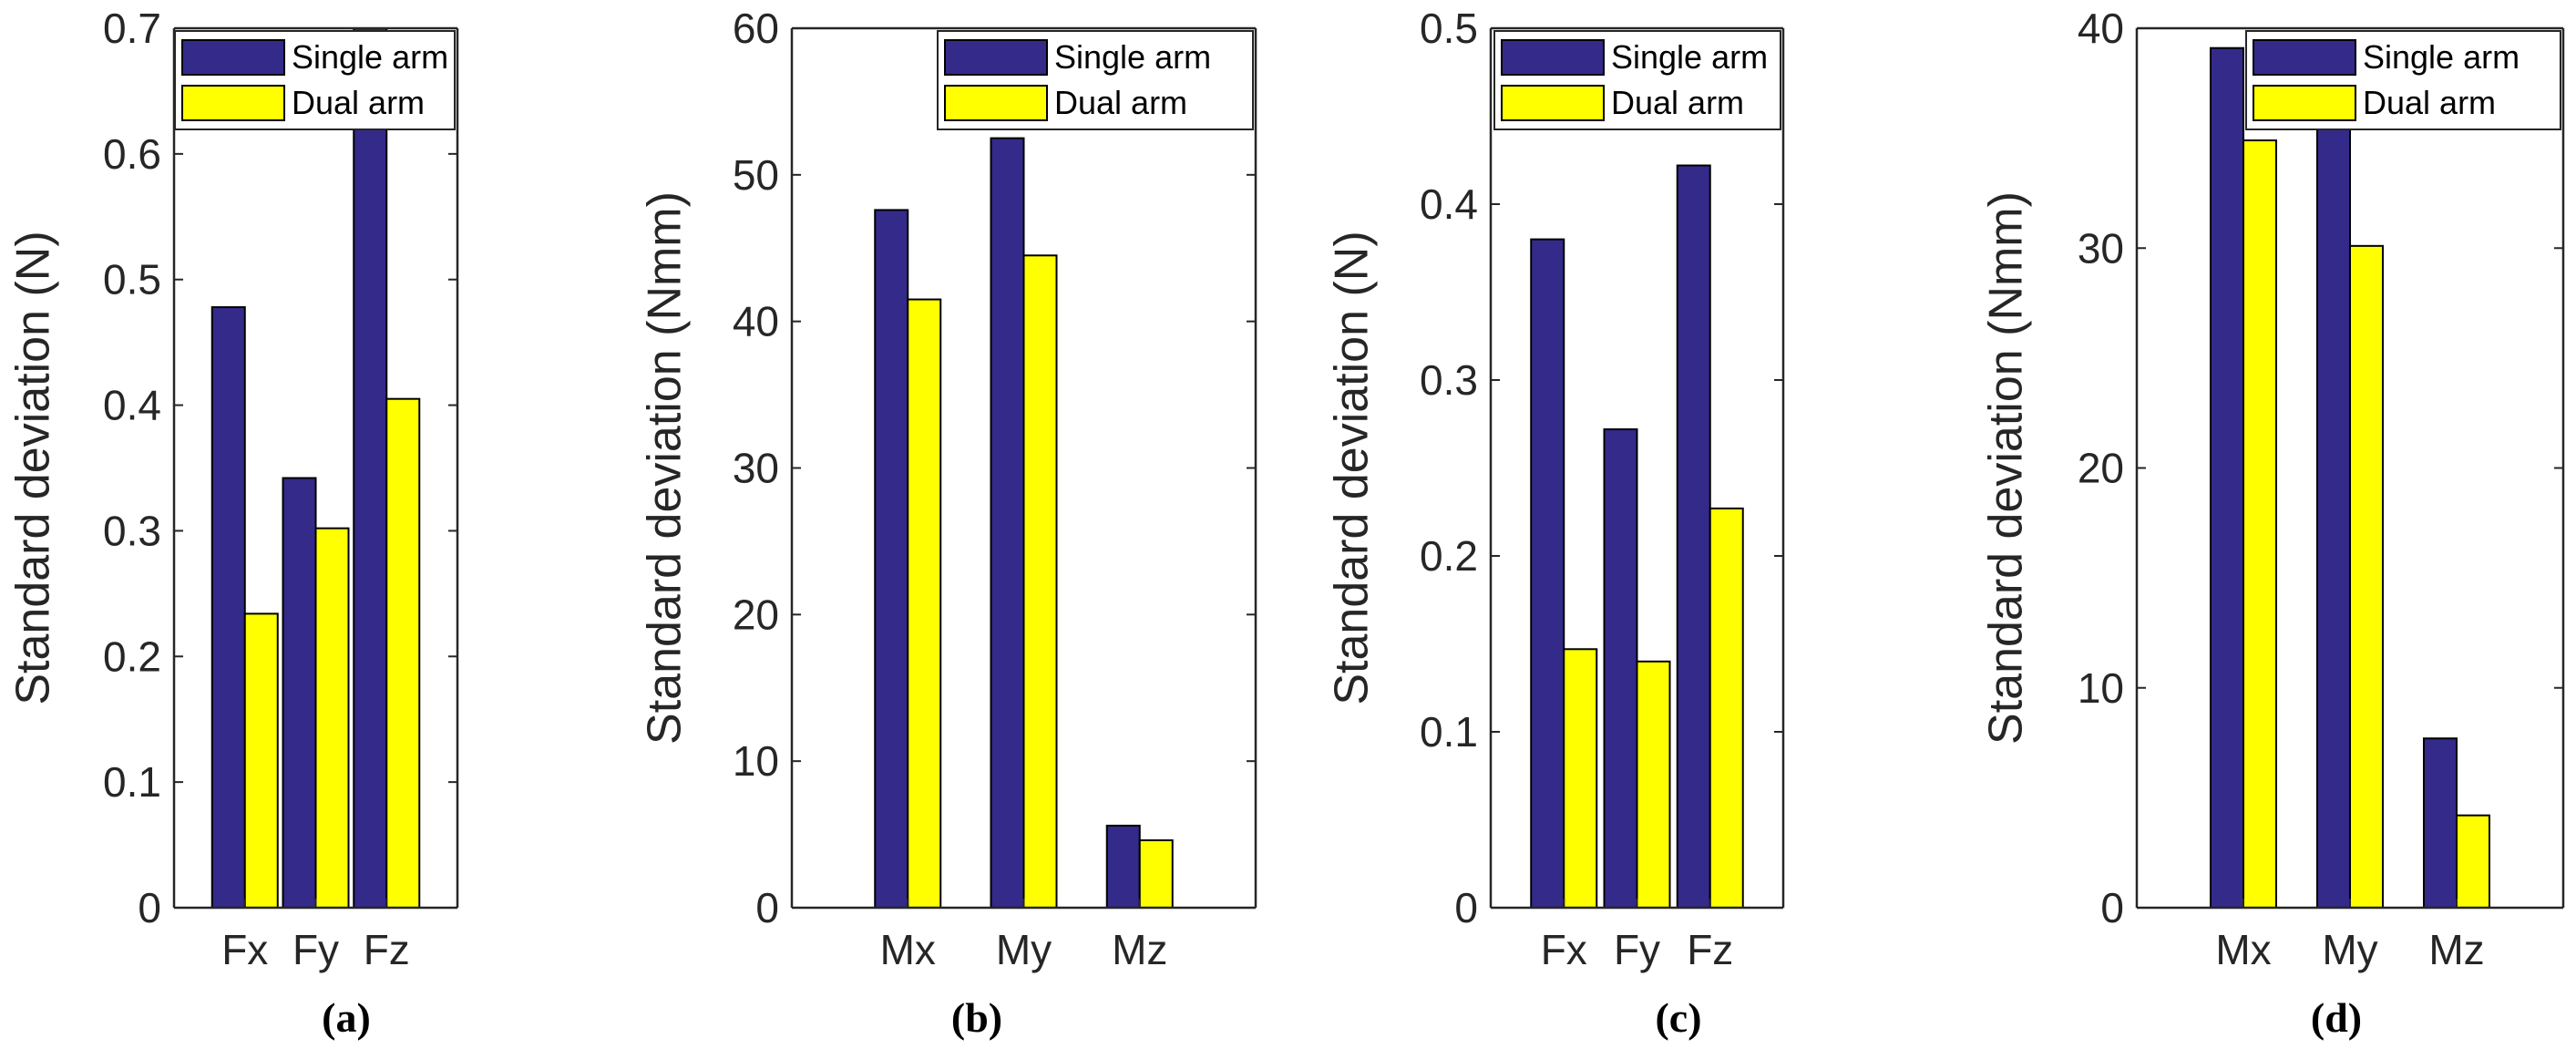 The width and height of the screenshot is (2576, 1059). What do you see at coordinates (132, 154) in the screenshot?
I see `y-tick-label: 0.6` at bounding box center [132, 154].